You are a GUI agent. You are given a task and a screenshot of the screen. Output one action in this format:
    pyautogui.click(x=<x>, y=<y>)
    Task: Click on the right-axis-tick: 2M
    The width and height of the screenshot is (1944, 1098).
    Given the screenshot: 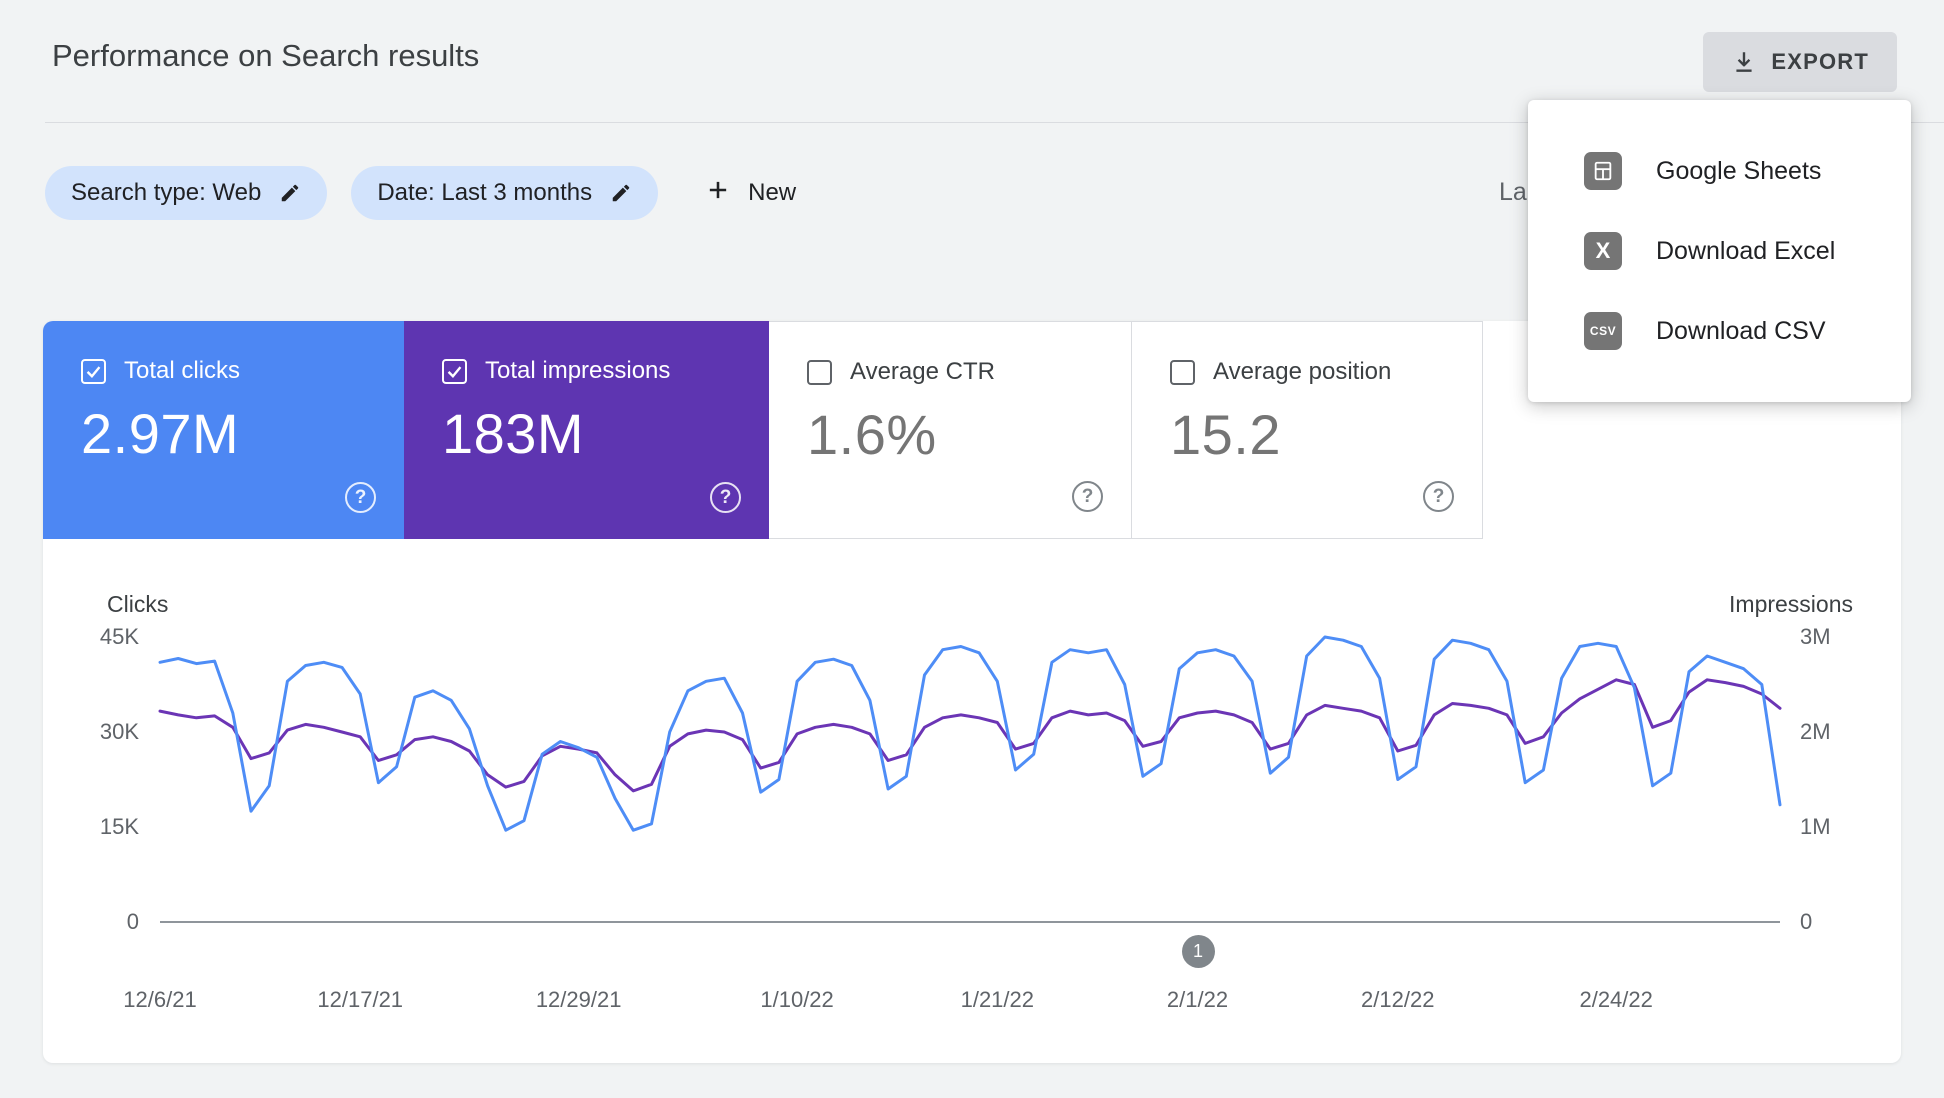 What is the action you would take?
    pyautogui.click(x=1815, y=731)
    